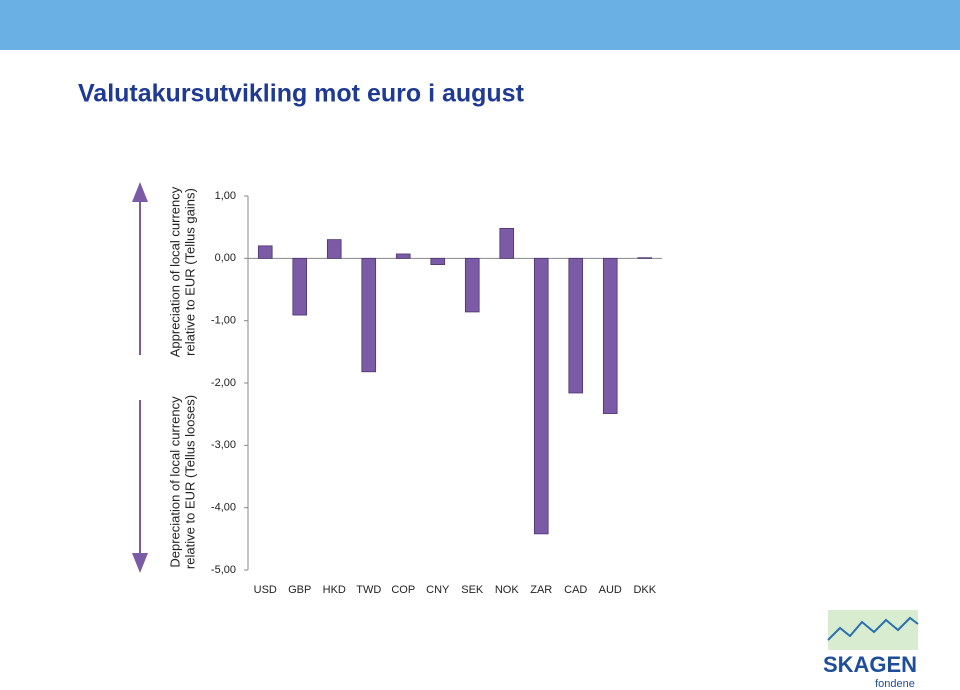 The height and width of the screenshot is (690, 960). What do you see at coordinates (174, 482) in the screenshot?
I see `annotation: Depreciation of local currency` at bounding box center [174, 482].